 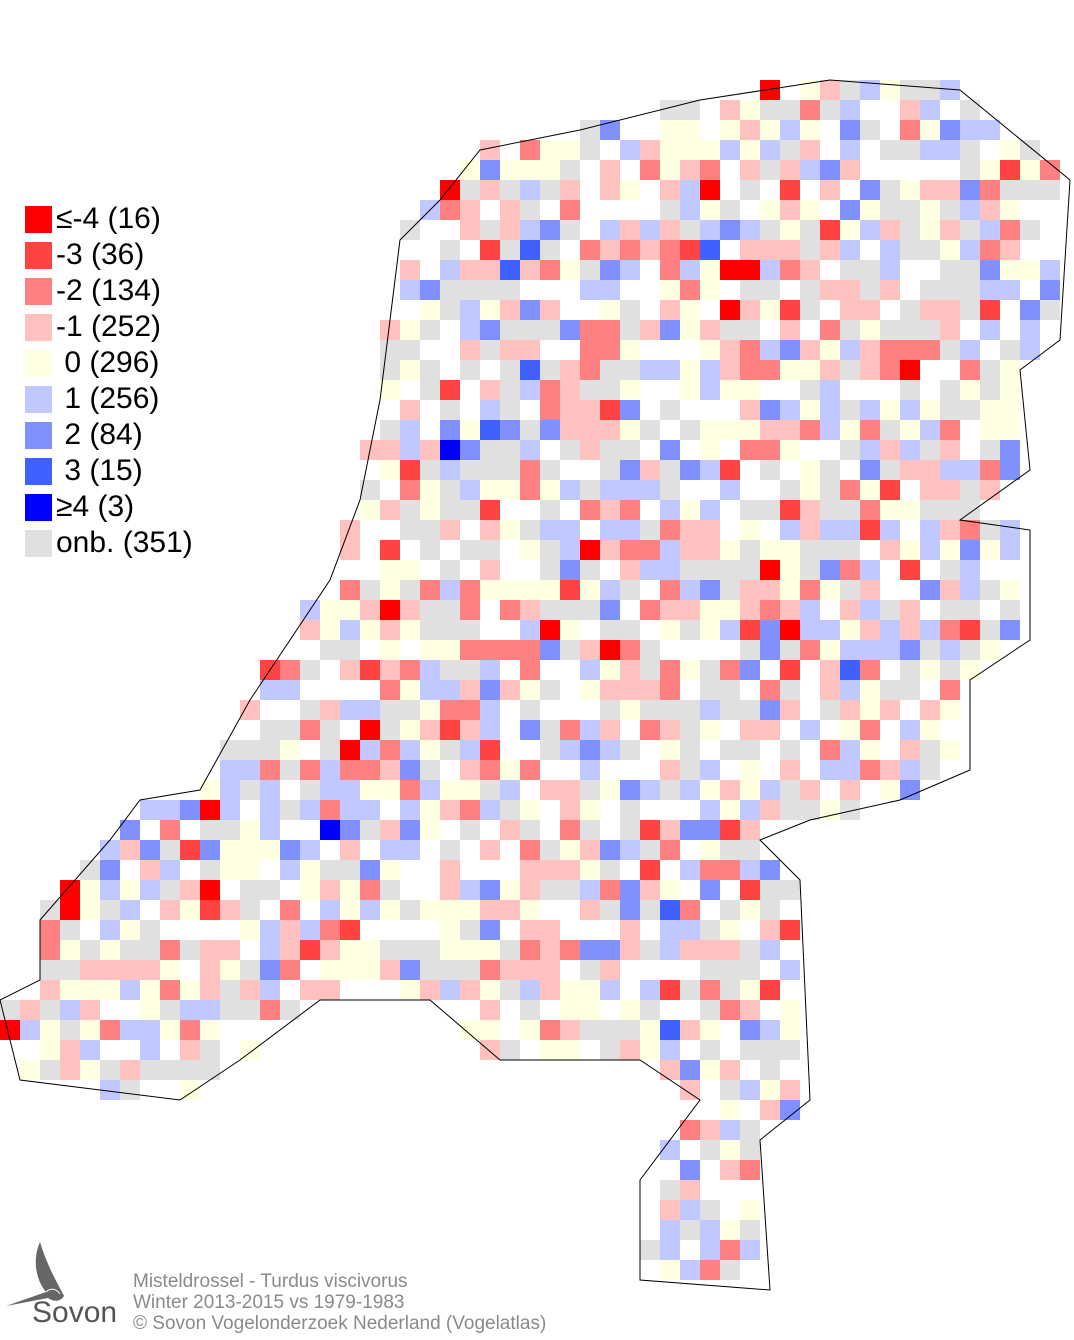 I want to click on legend-item: 2 (84), so click(x=109, y=435).